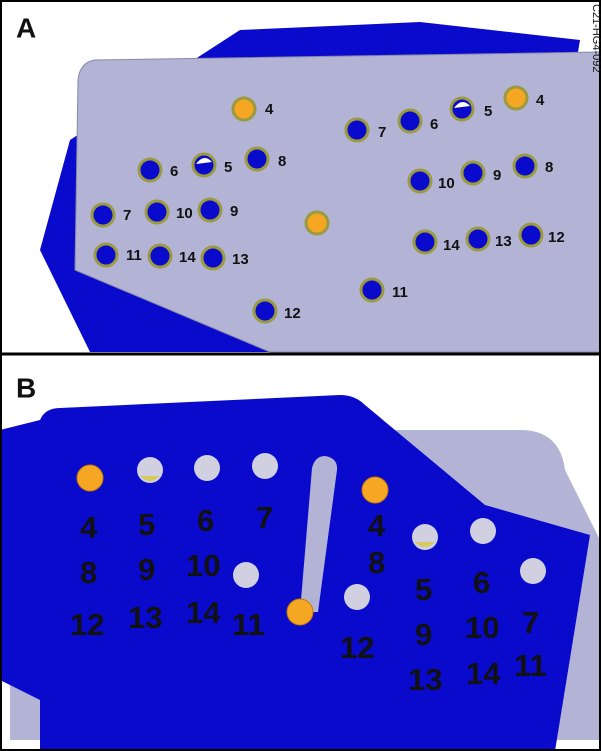 The width and height of the screenshot is (601, 751). What do you see at coordinates (595, 38) in the screenshot?
I see `figure-code: C21-HG4-092` at bounding box center [595, 38].